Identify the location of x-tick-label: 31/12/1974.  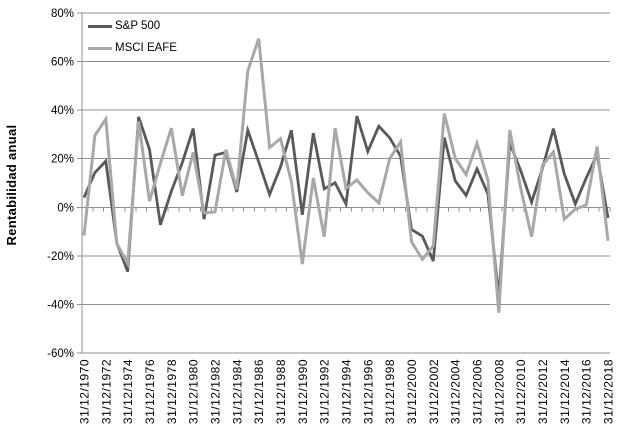
(128, 391).